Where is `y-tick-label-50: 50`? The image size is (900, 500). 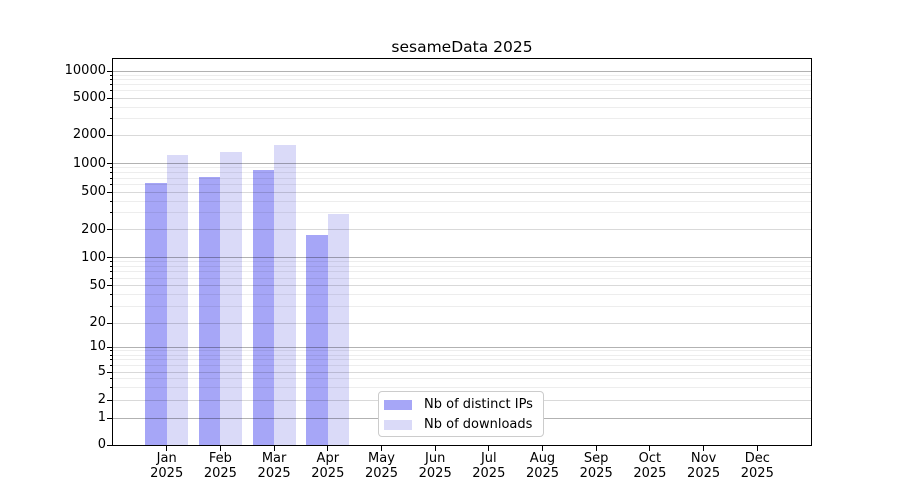
y-tick-label-50: 50 is located at coordinates (97, 285).